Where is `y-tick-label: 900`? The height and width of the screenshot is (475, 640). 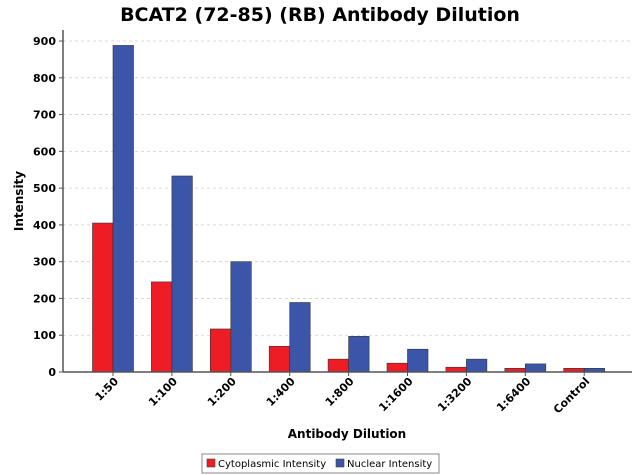
y-tick-label: 900 is located at coordinates (44, 41).